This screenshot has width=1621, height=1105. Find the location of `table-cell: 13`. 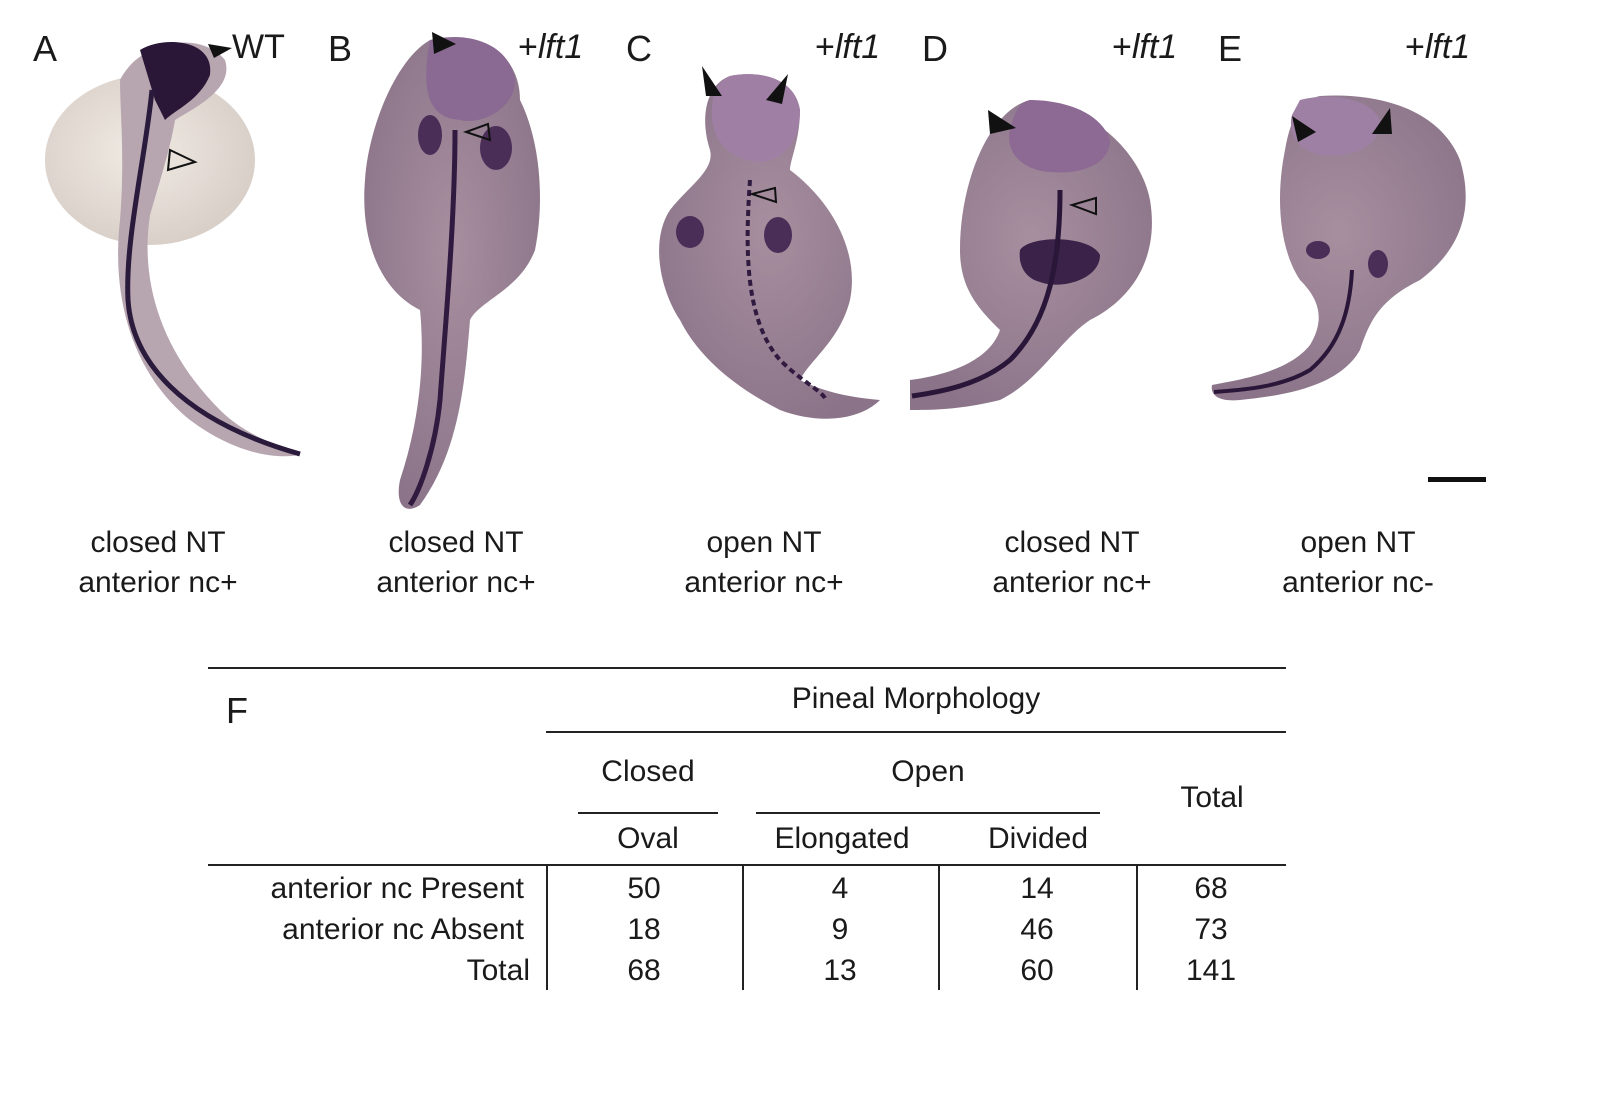

table-cell: 13 is located at coordinates (840, 970).